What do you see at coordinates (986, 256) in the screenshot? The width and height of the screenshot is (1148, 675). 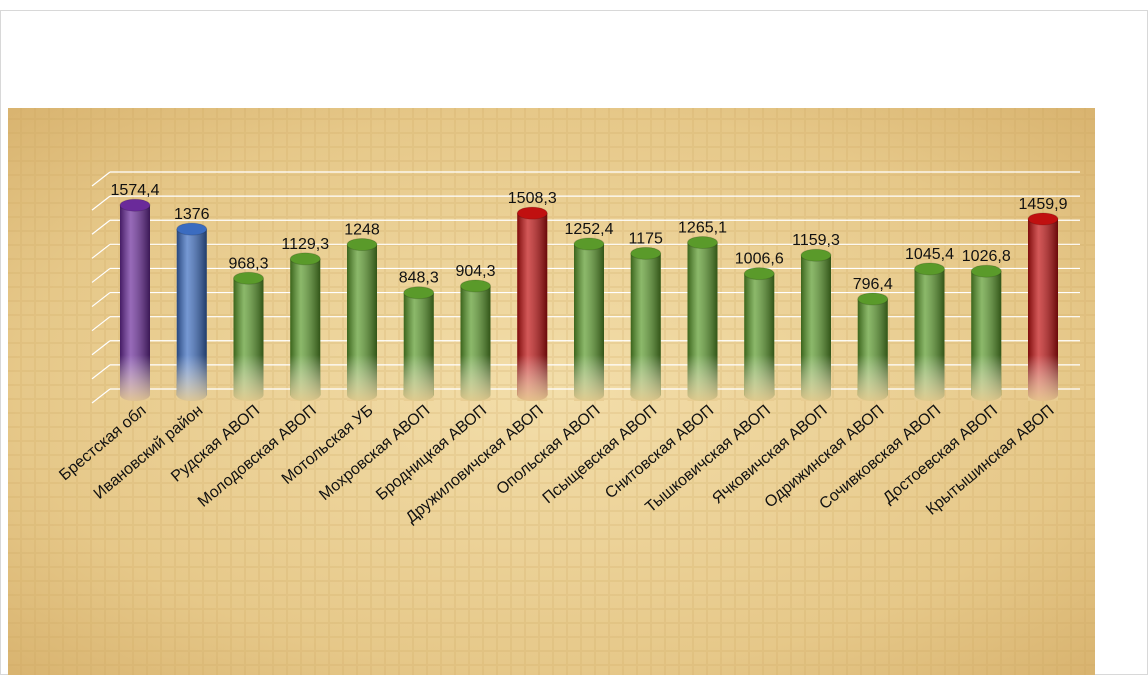 I see `value-label: 1026,8` at bounding box center [986, 256].